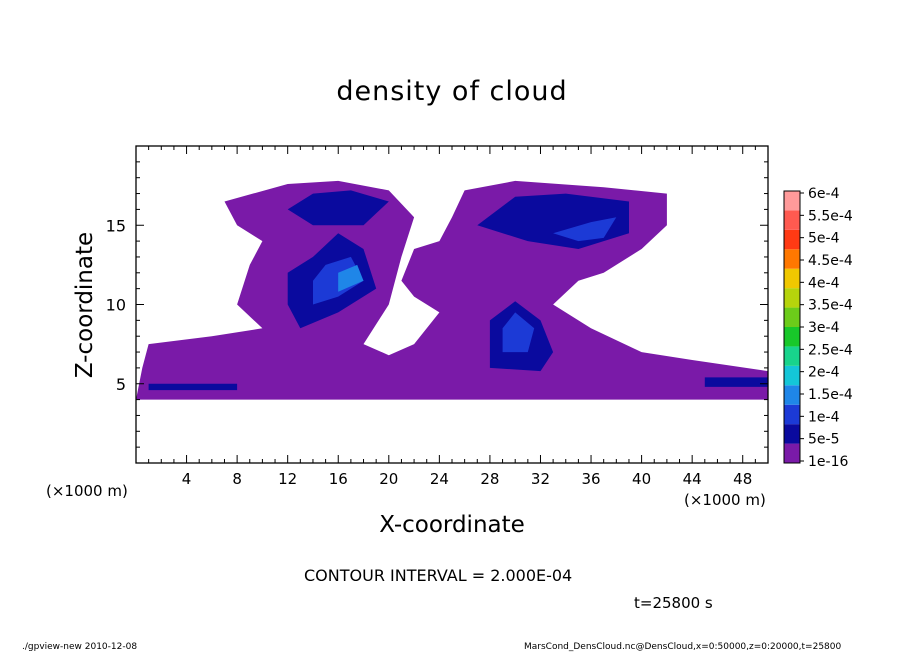  What do you see at coordinates (438, 575) in the screenshot?
I see `contour-interval-text: CONTOUR INTERVAL = 2.000E-04` at bounding box center [438, 575].